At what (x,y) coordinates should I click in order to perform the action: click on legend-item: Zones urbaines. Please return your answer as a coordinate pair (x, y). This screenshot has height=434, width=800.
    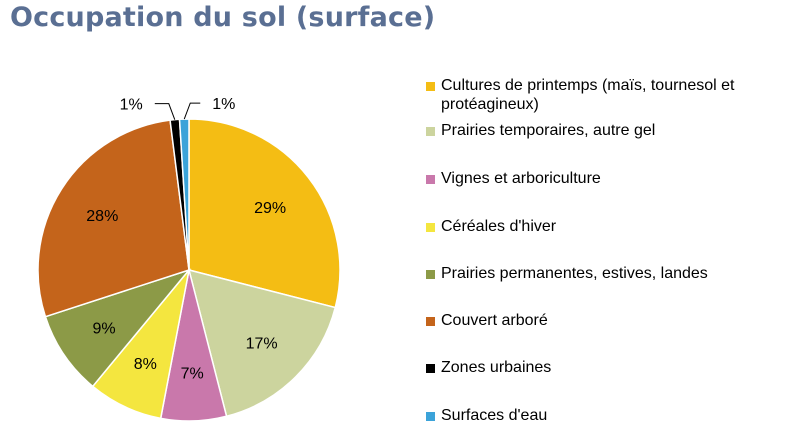
    Looking at the image, I should click on (611, 367).